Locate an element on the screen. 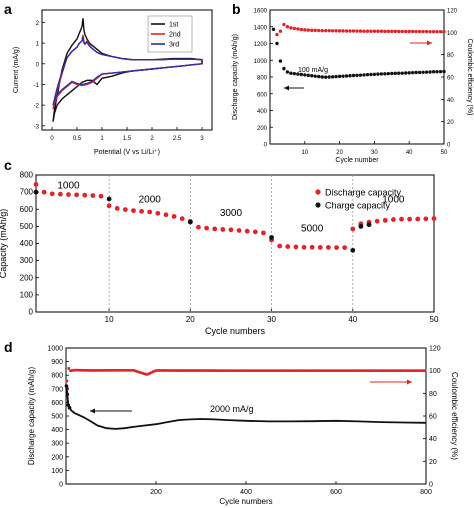 This screenshot has width=474, height=508. x-tick-label: 10 is located at coordinates (109, 319).